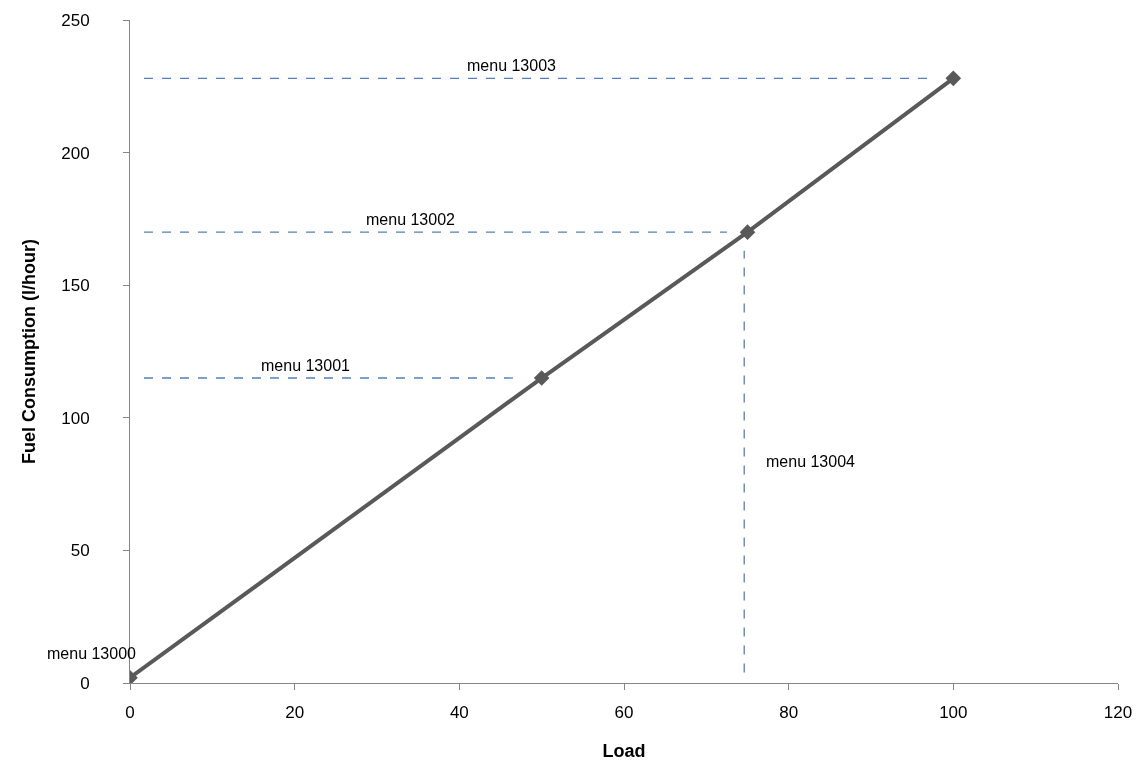 This screenshot has width=1148, height=783. What do you see at coordinates (789, 713) in the screenshot?
I see `x-tick-label: 80` at bounding box center [789, 713].